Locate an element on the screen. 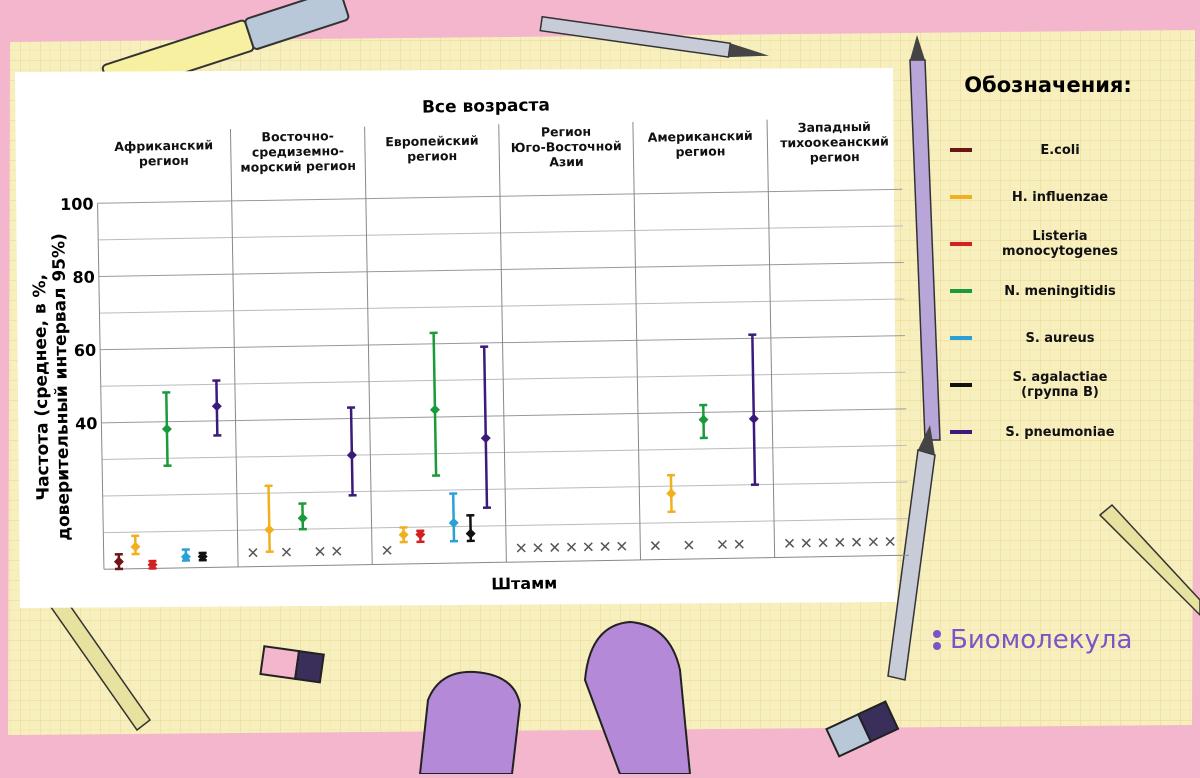 This screenshot has height=778, width=1200. panel-label: Африканский регион is located at coordinates (163, 153).